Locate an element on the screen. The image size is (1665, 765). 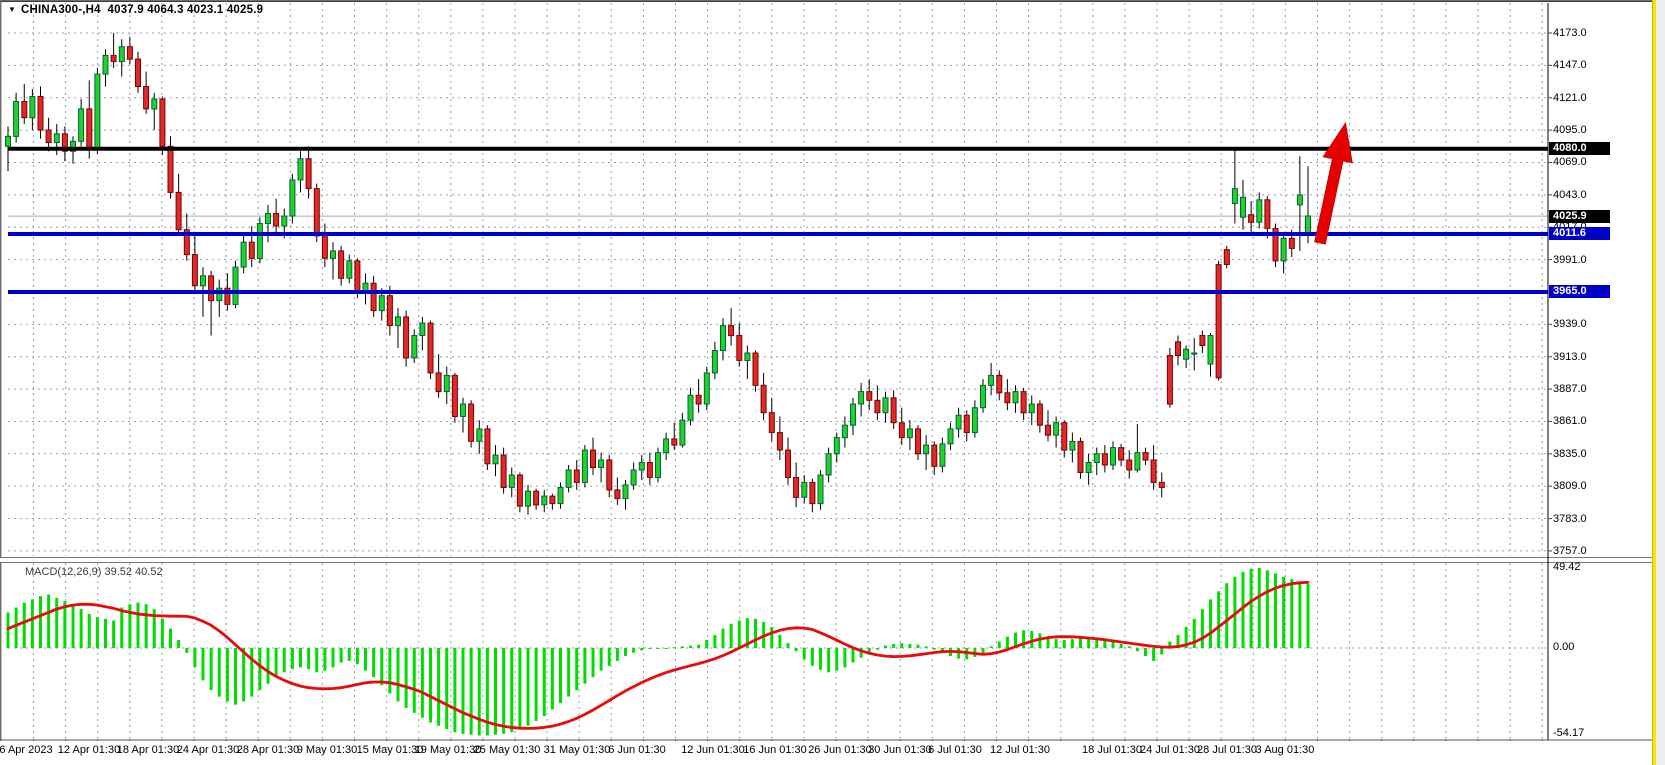
time-axis-label: 16 Jun 01:30 is located at coordinates (775, 750).